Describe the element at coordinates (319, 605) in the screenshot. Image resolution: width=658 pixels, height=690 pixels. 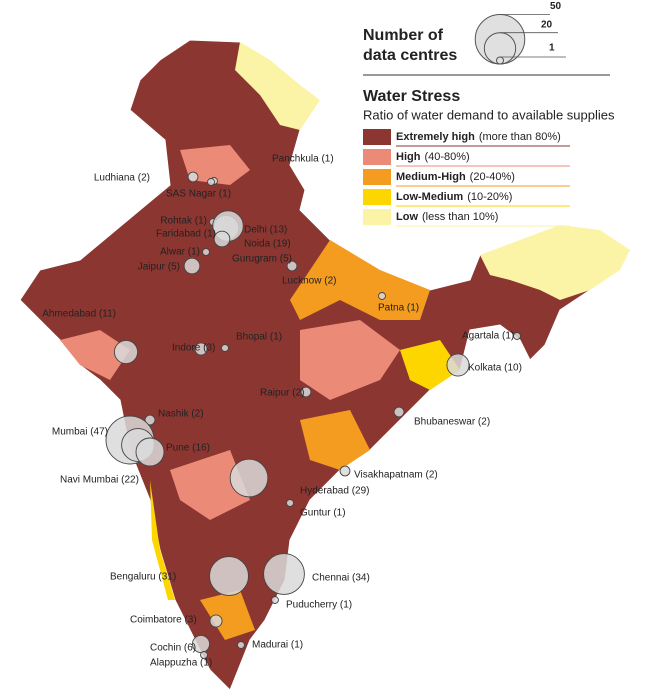
I see `city-label: Puducherry (1)` at that location.